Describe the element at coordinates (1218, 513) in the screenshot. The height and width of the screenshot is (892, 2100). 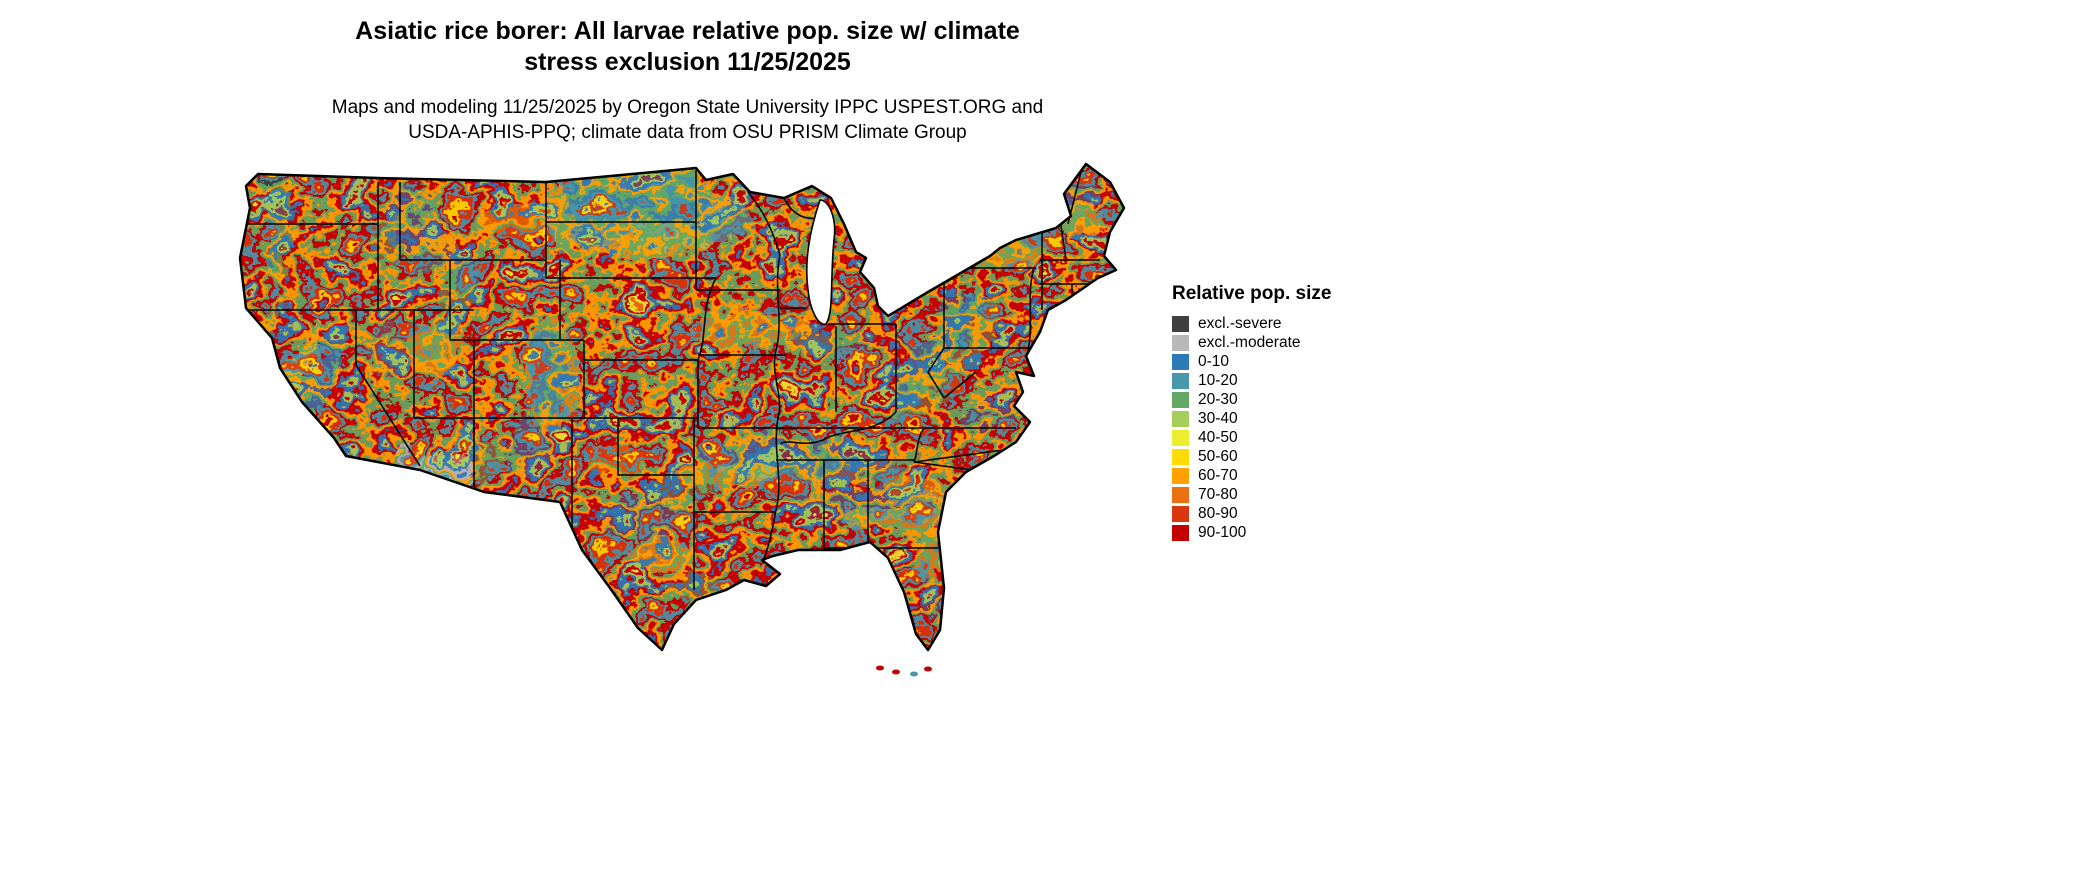
I see `legend-label: 80-90` at that location.